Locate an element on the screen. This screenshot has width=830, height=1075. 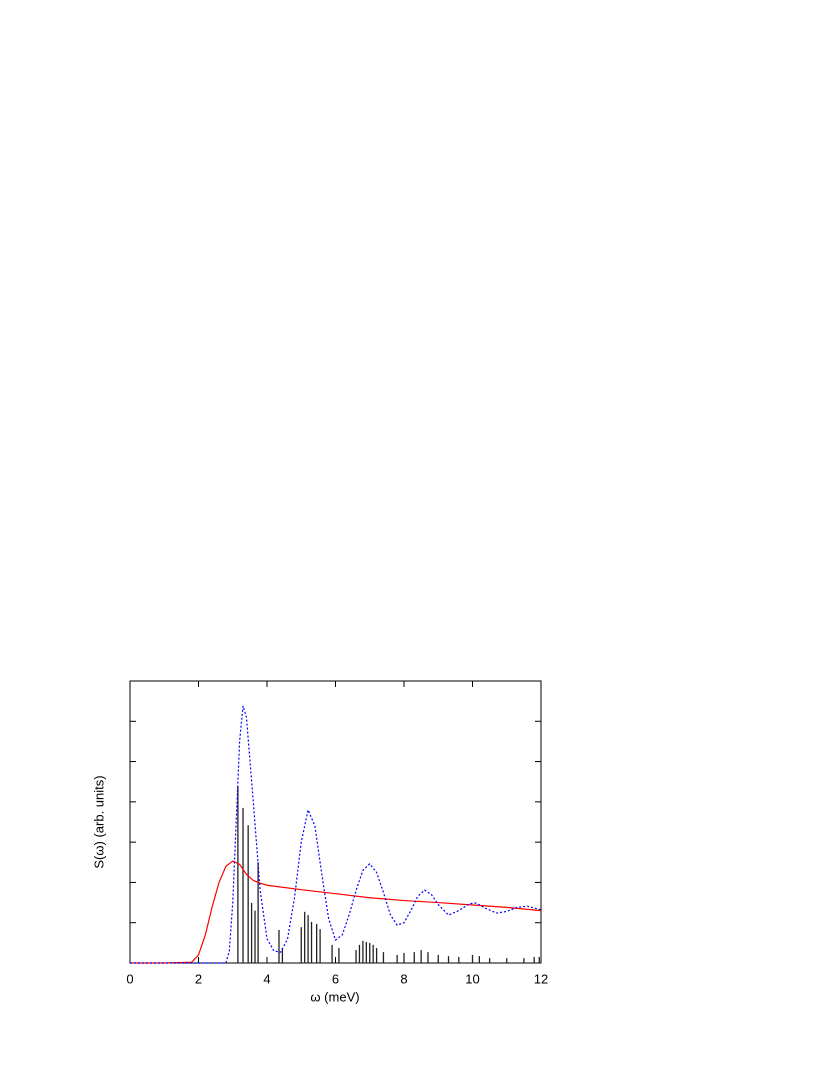
x-axis-label: ω (meV) is located at coordinates (334, 996).